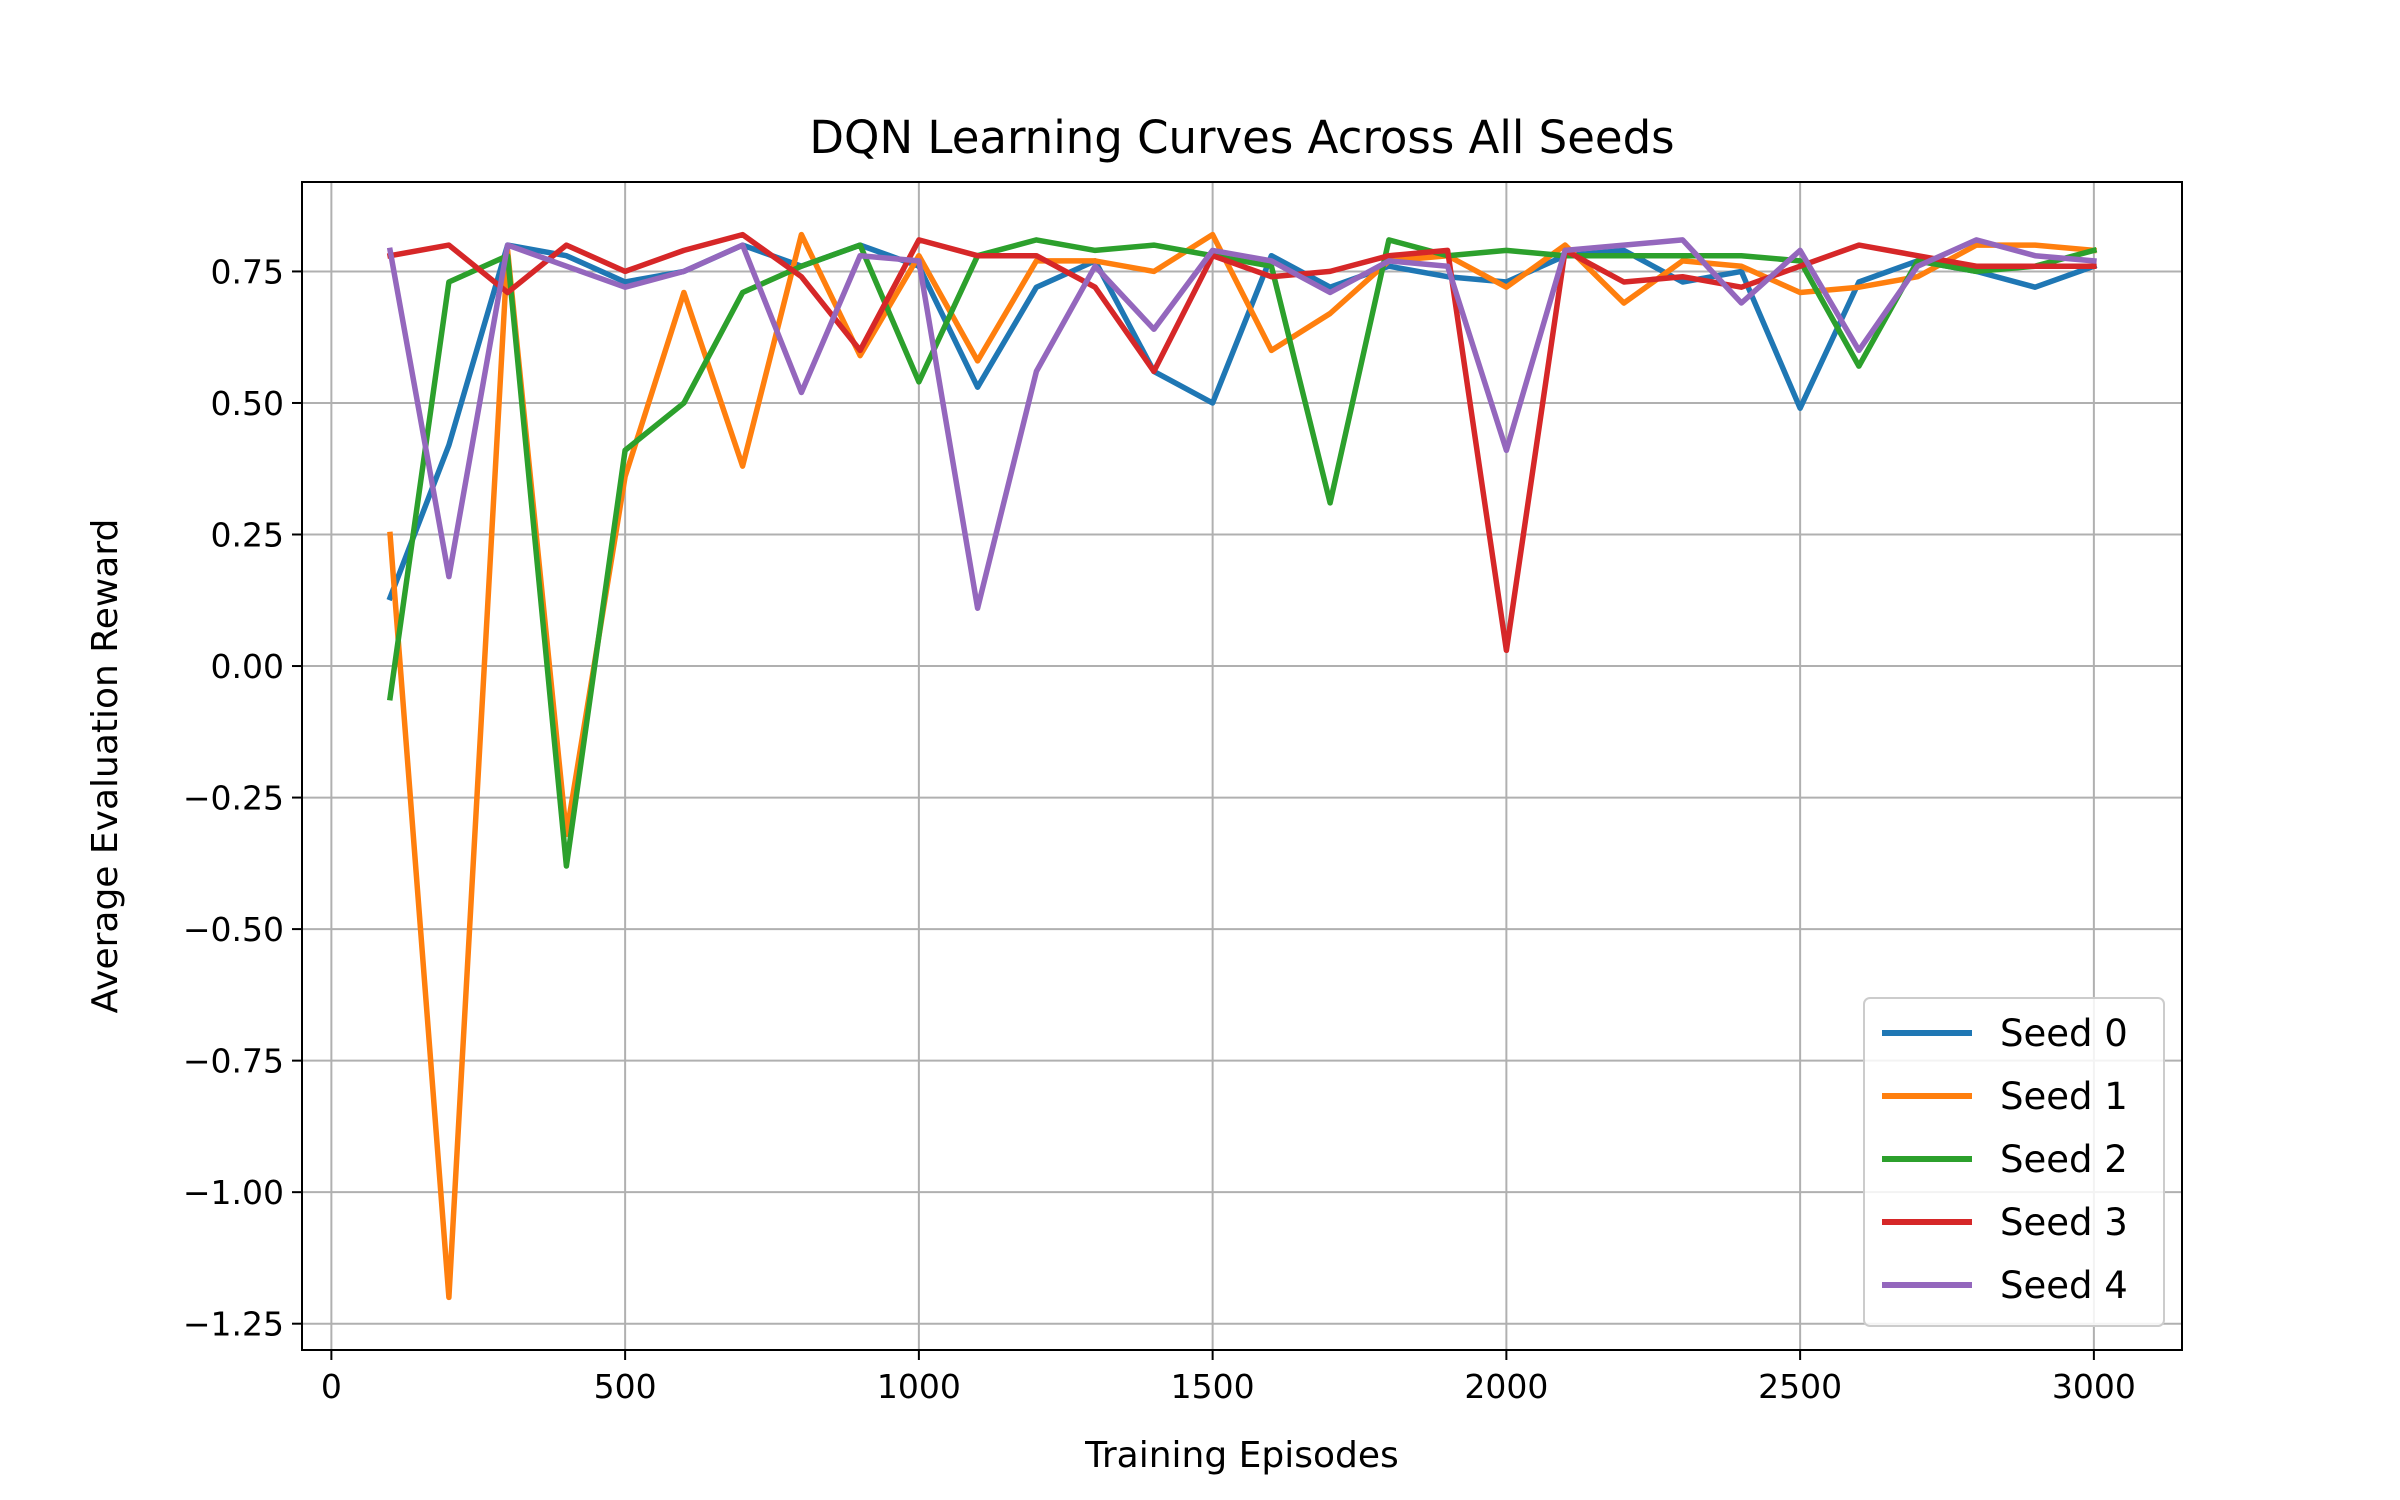 Image resolution: width=2400 pixels, height=1500 pixels. Describe the element at coordinates (919, 1386) in the screenshot. I see `x-tick-label: 1000` at that location.